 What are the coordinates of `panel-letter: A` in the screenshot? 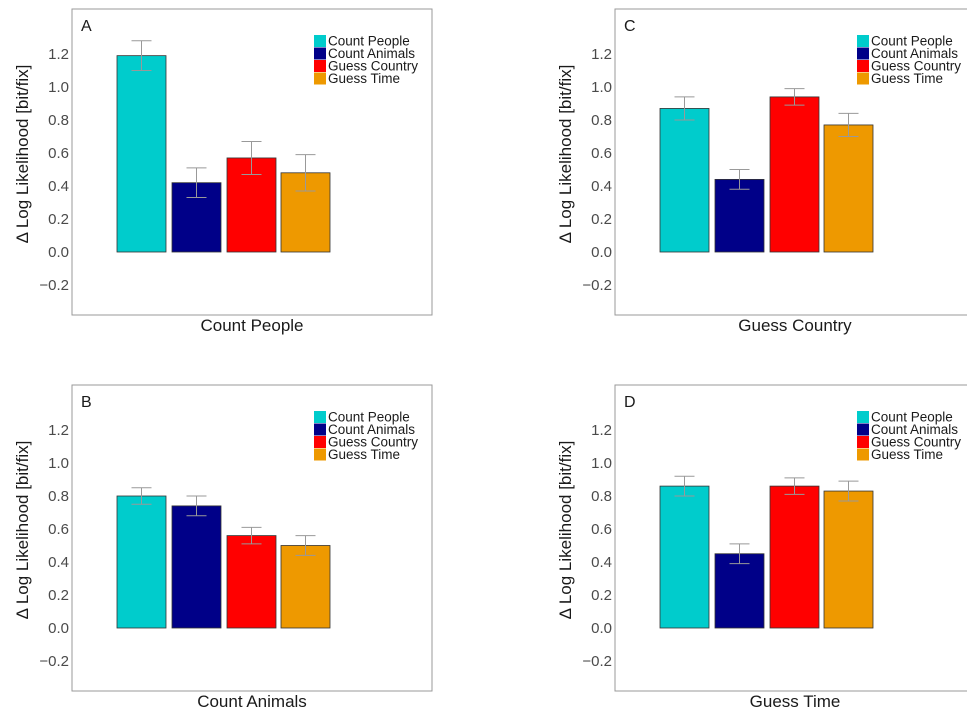 It's located at (86, 26).